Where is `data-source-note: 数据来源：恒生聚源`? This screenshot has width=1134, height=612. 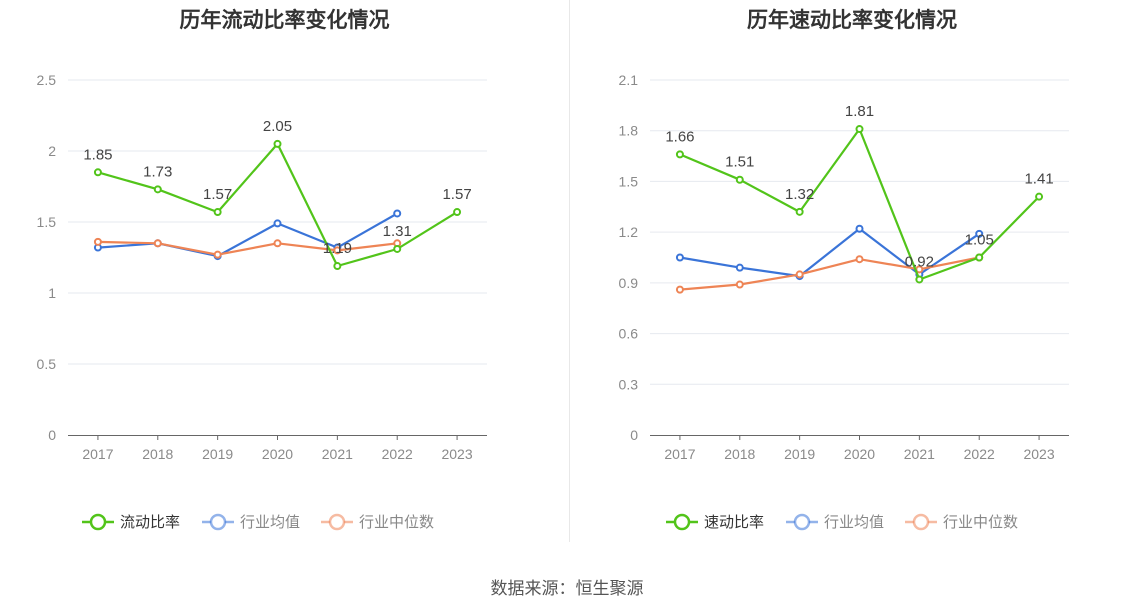 data-source-note: 数据来源：恒生聚源 is located at coordinates (567, 588).